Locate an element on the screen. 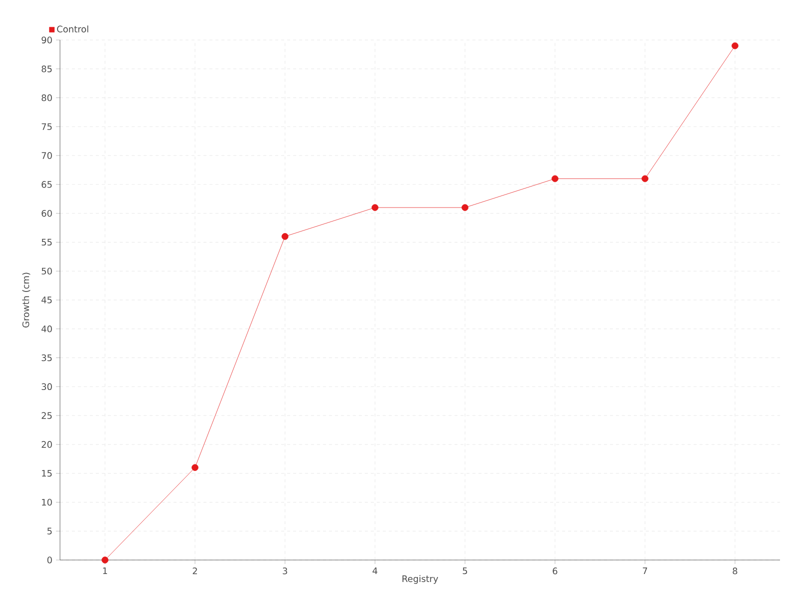  x-tick-label: 7 is located at coordinates (645, 571).